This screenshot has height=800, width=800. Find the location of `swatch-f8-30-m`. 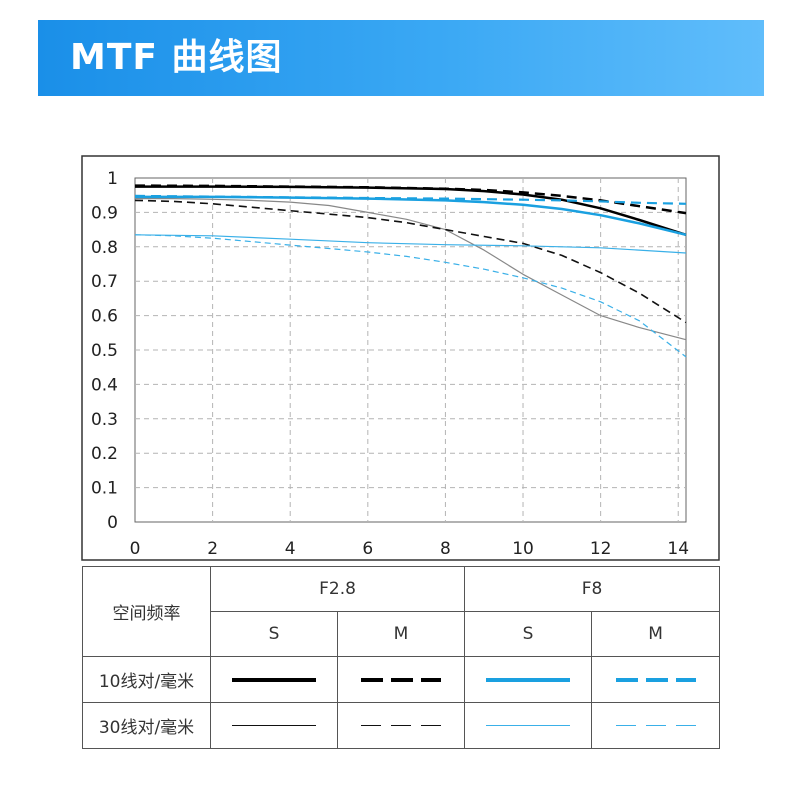

swatch-f8-30-m is located at coordinates (655, 725).